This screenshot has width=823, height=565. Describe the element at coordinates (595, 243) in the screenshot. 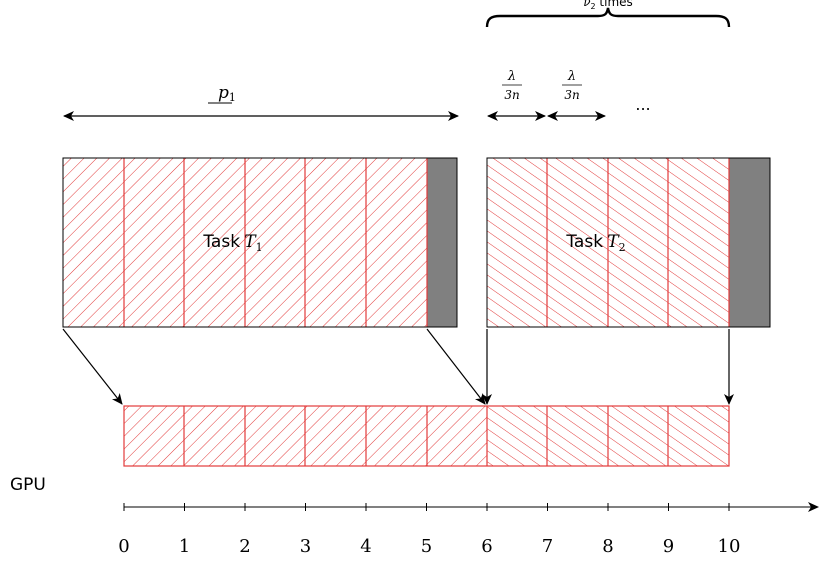

I see `task-t2-label: Task T2` at that location.